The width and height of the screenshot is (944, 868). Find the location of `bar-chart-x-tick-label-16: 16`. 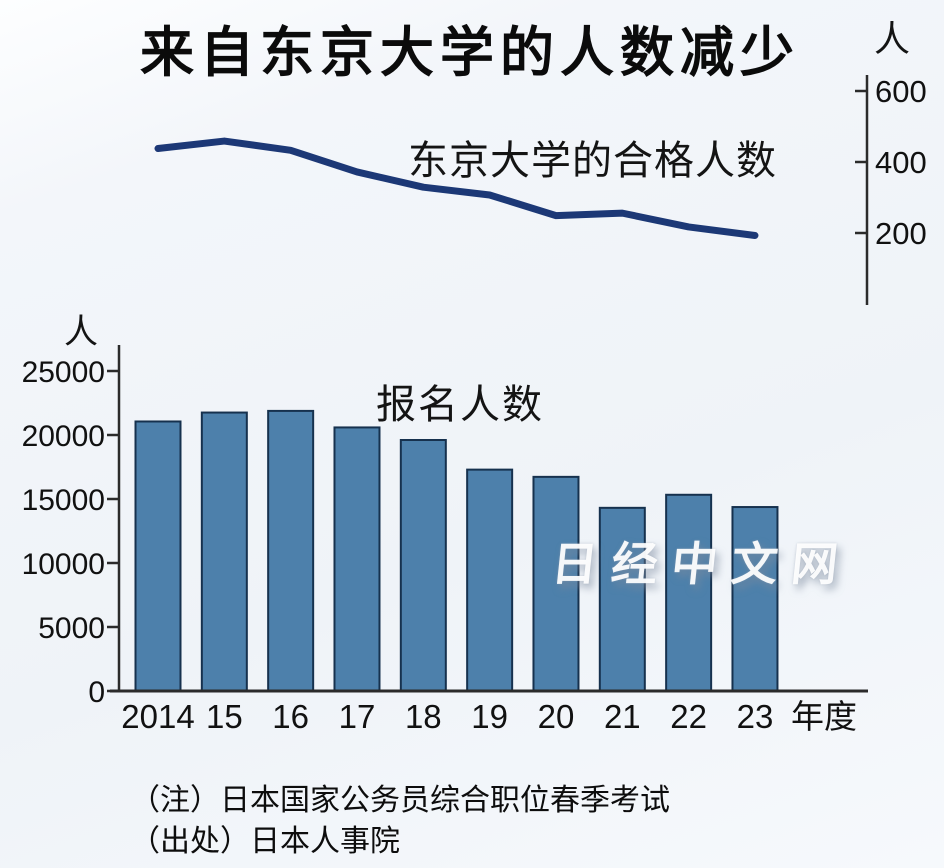

bar-chart-x-tick-label-16: 16 is located at coordinates (290, 716).